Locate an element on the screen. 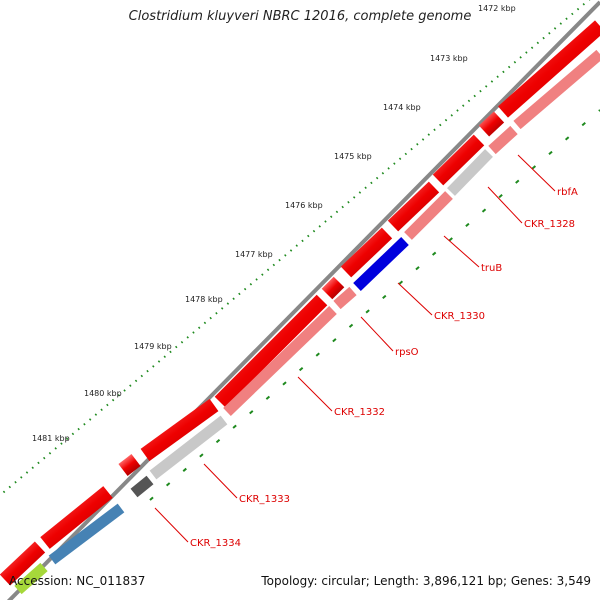  gene-label-CKR_1330: CKR_1330 is located at coordinates (459, 316).